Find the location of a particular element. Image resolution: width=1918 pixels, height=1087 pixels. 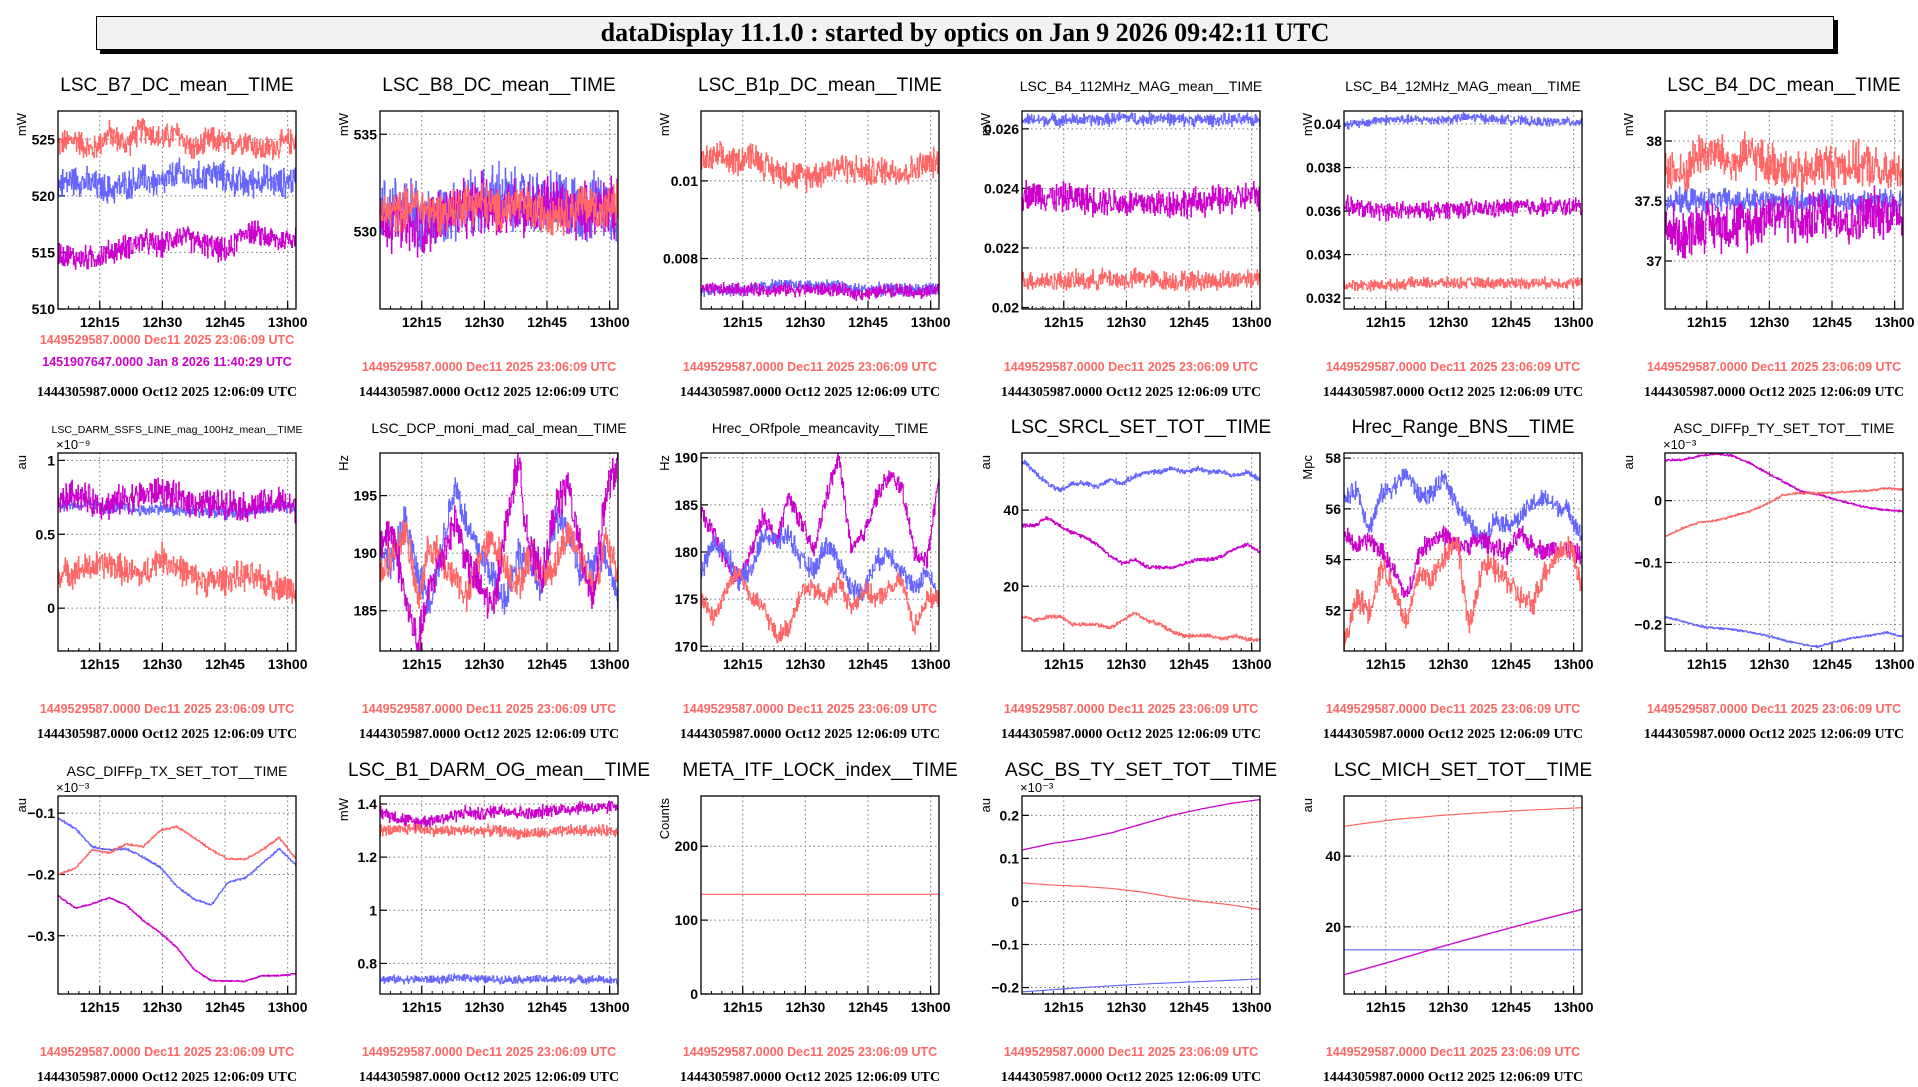

y-tick-label: 1.4 is located at coordinates (368, 804).